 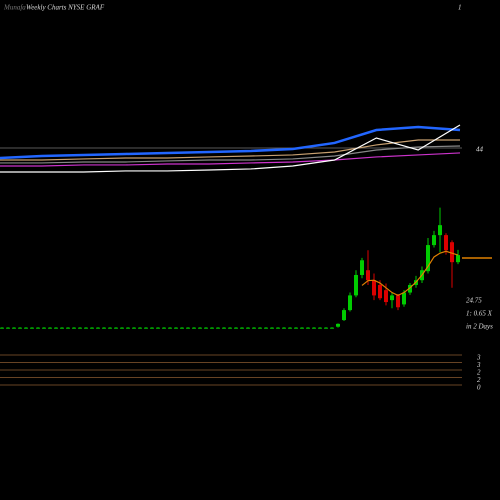 I want to click on corner-label: 1, so click(x=460, y=8).